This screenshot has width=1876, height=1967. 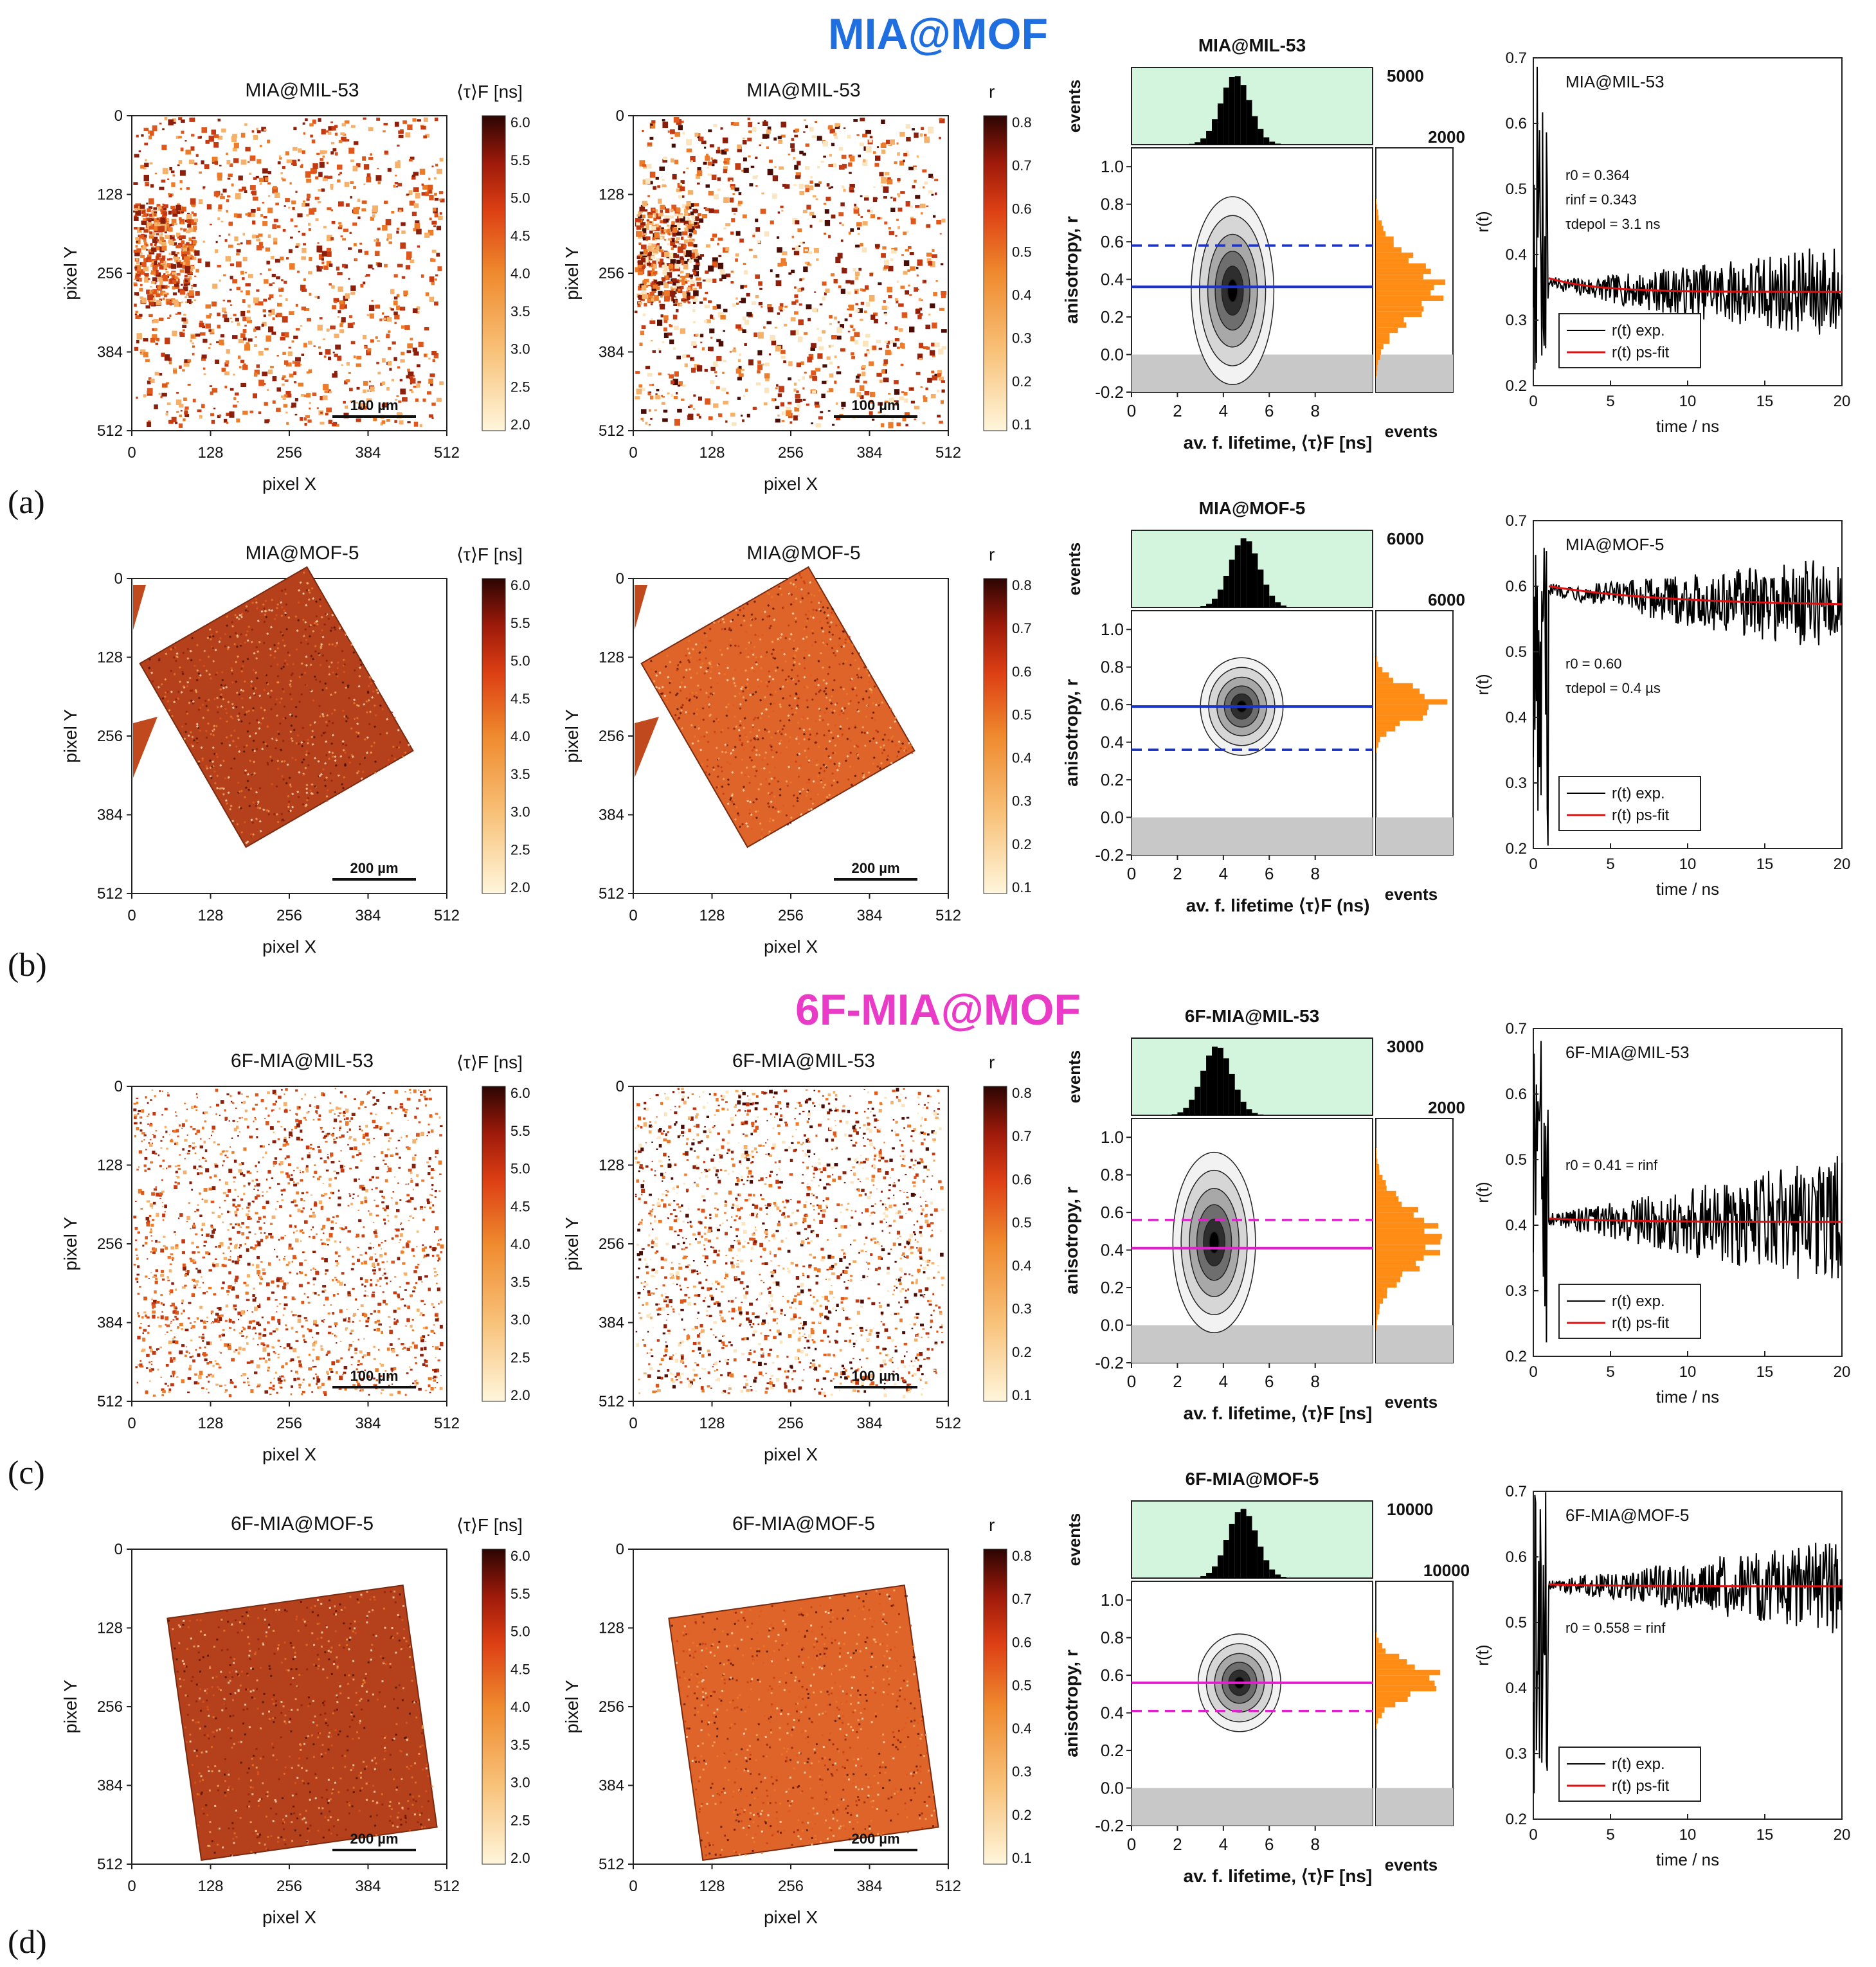 What do you see at coordinates (791, 453) in the screenshot?
I see `x-tick-label: 256` at bounding box center [791, 453].